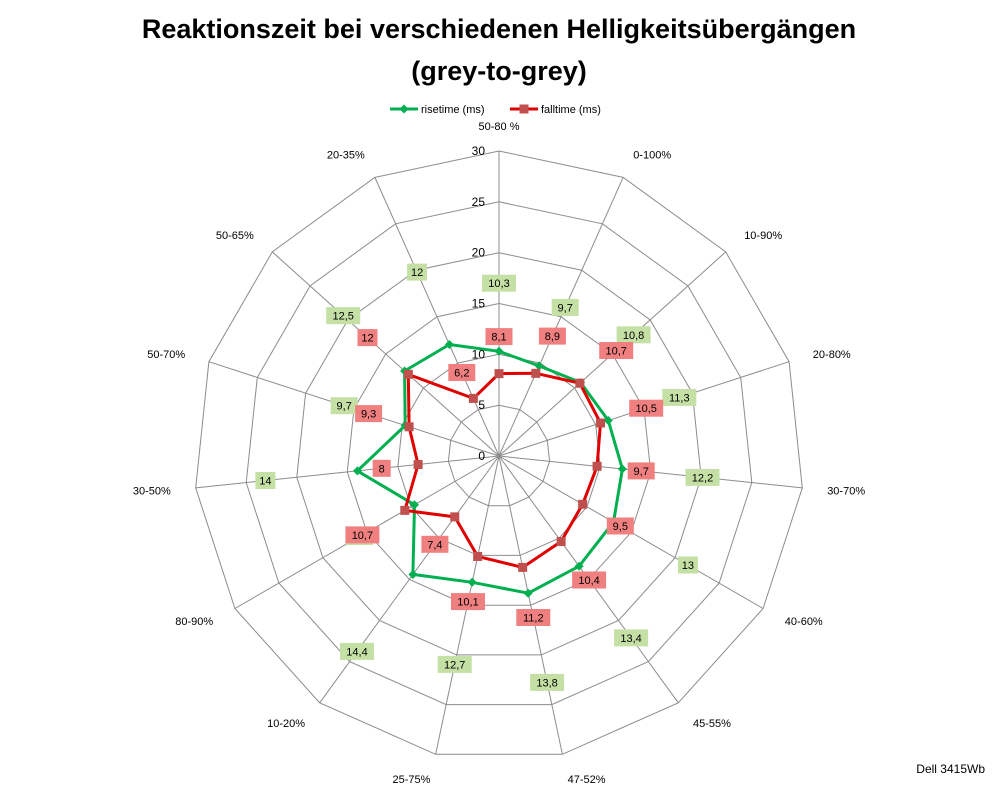 The width and height of the screenshot is (998, 786). I want to click on risetime-data-label: 14, so click(265, 482).